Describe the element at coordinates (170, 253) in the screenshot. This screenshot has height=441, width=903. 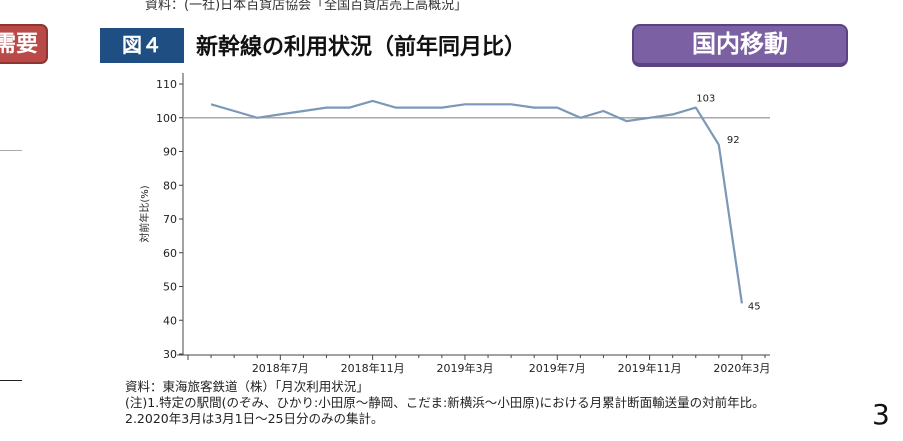
I see `svg-text: 60` at that location.